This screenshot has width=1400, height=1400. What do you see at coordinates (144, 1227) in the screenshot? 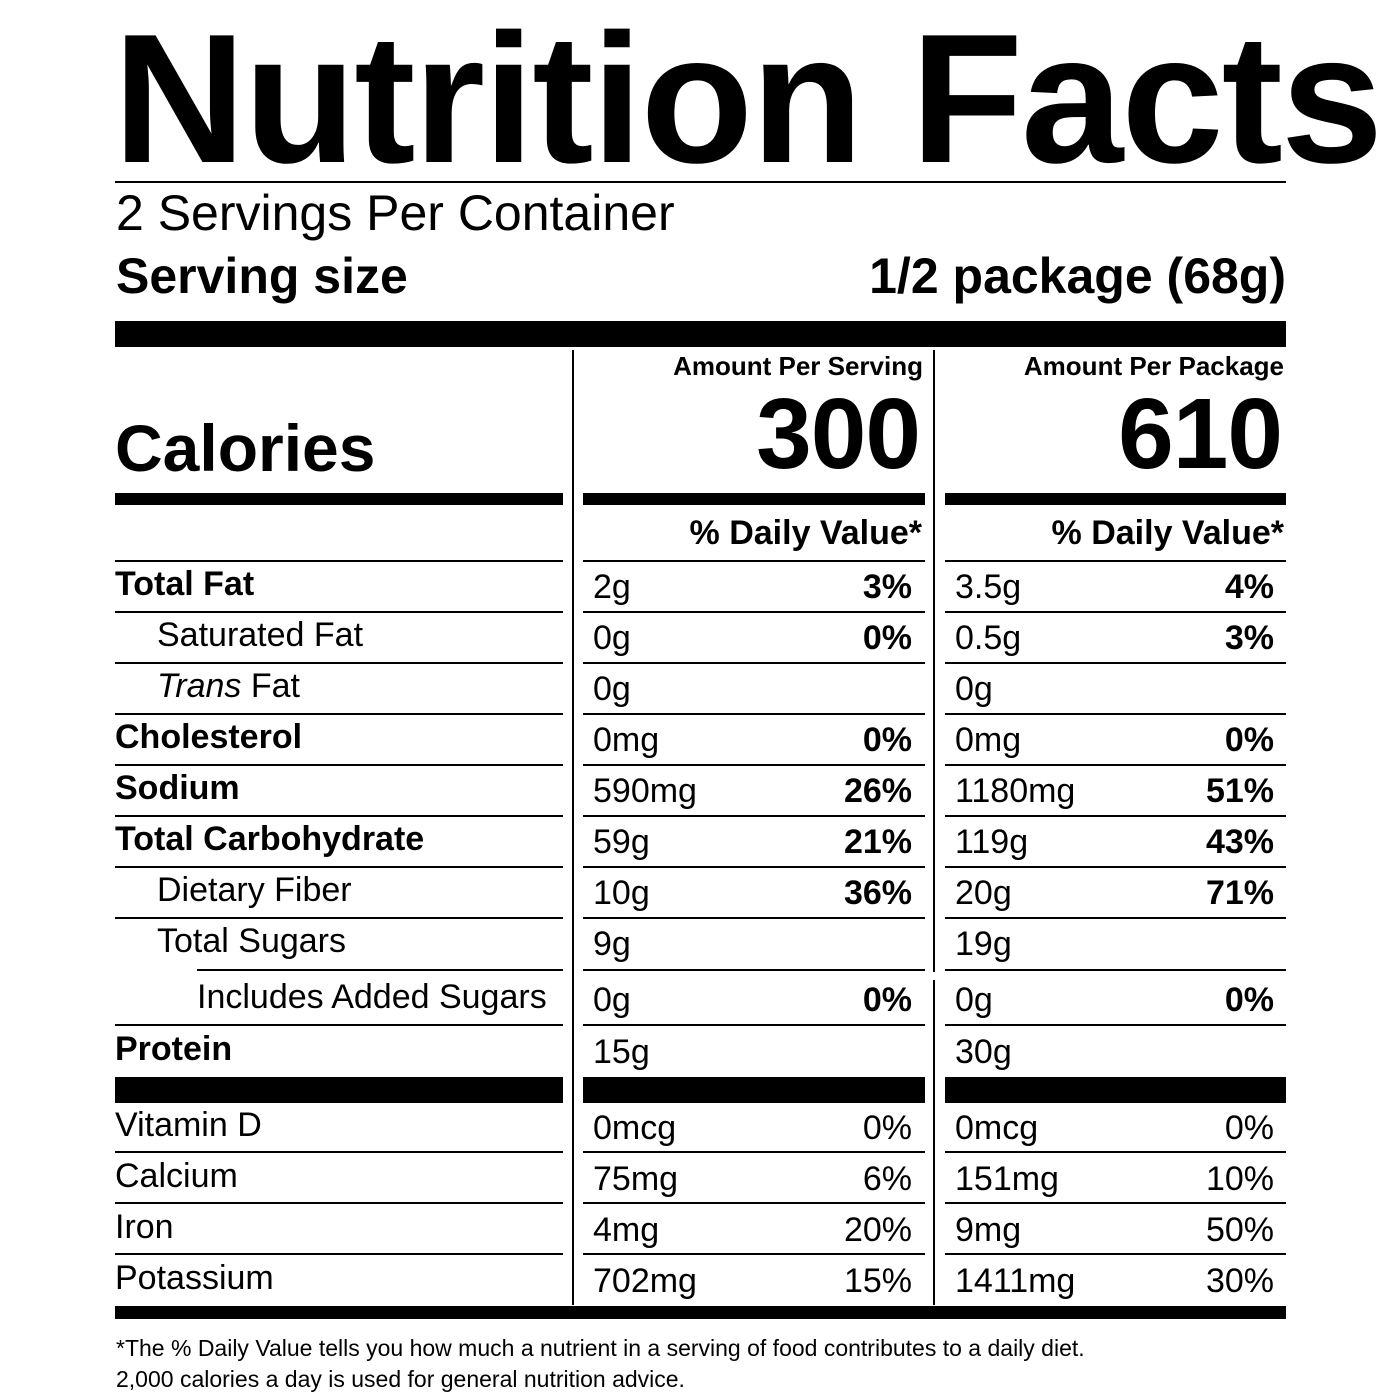
I see `nutrient-name: Iron` at bounding box center [144, 1227].